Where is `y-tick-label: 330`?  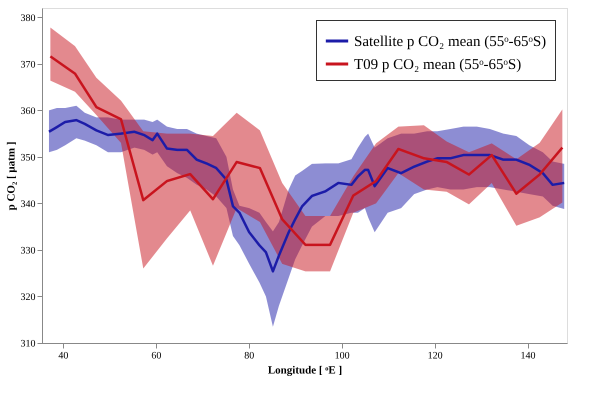
y-tick-label: 330 is located at coordinates (28, 250).